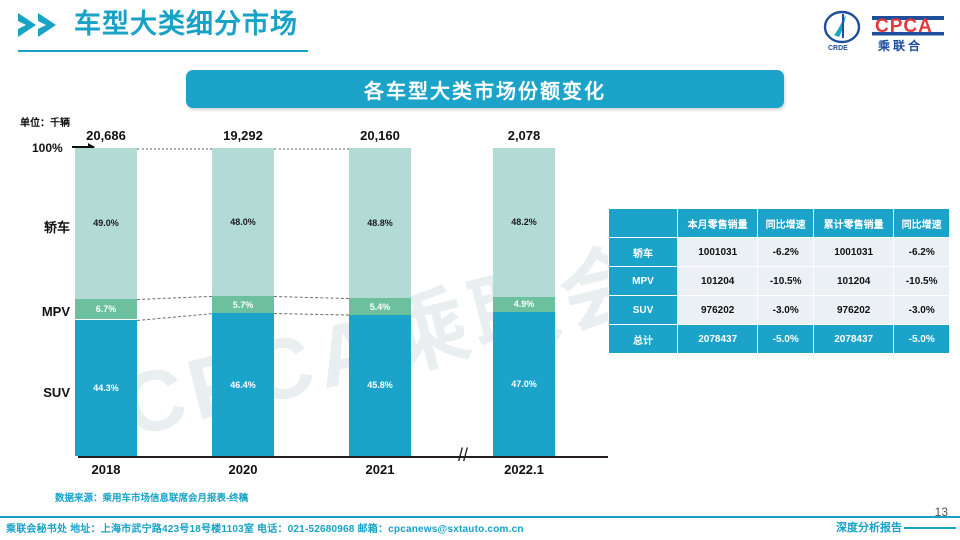  I want to click on axis-break-mark: //, so click(463, 455).